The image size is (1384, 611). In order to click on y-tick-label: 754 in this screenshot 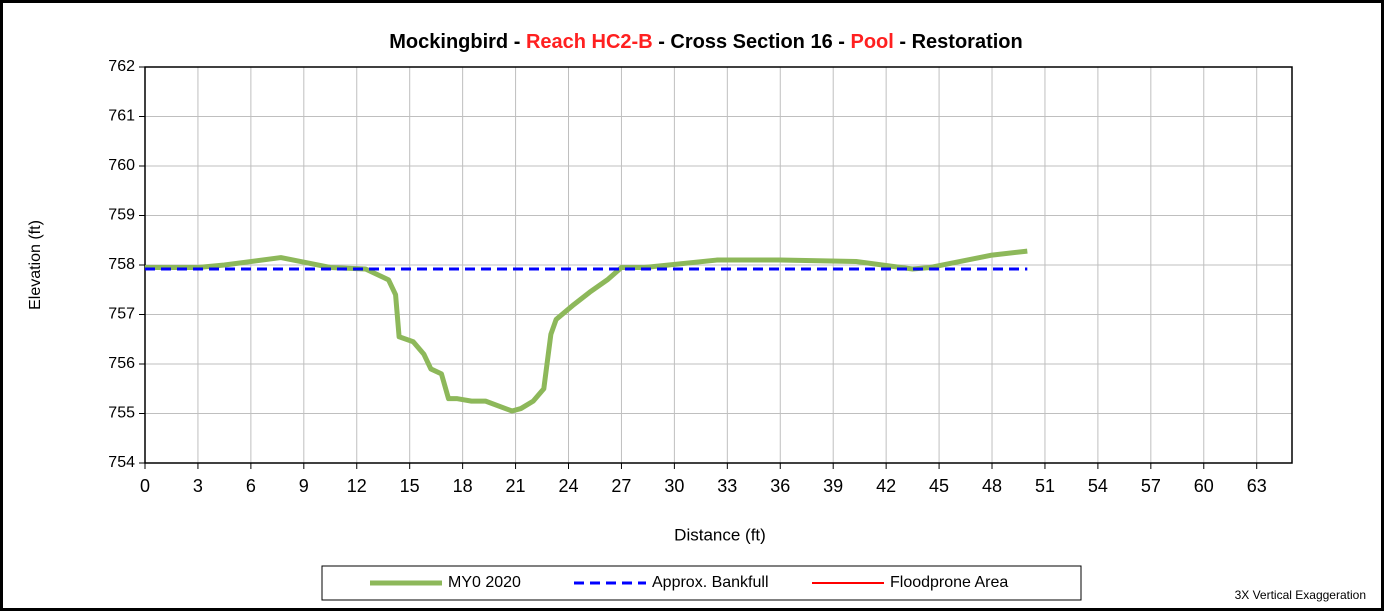, I will do `click(121, 462)`.